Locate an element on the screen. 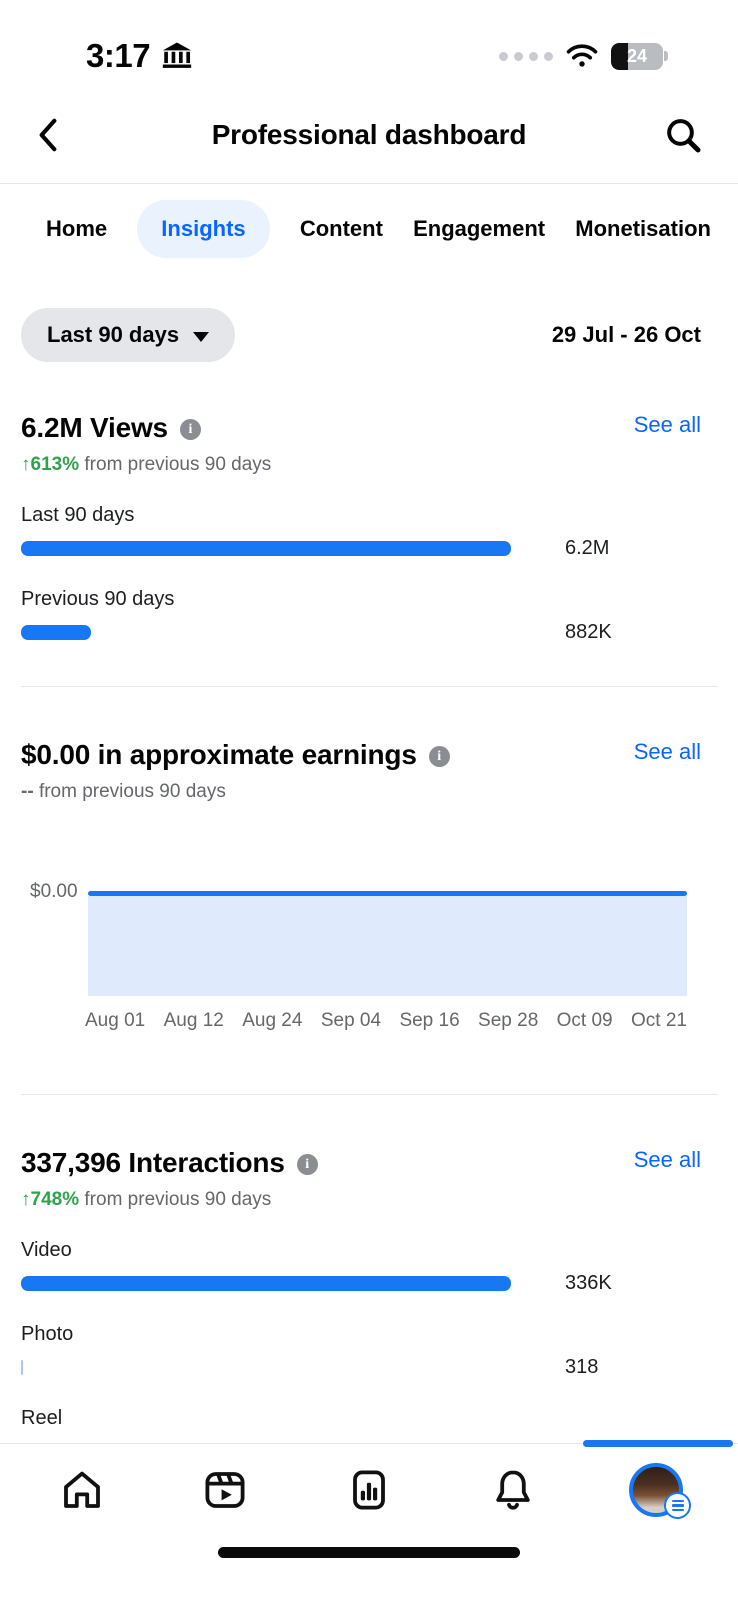 This screenshot has width=738, height=1600. page-title: Professional dashboard is located at coordinates (369, 134).